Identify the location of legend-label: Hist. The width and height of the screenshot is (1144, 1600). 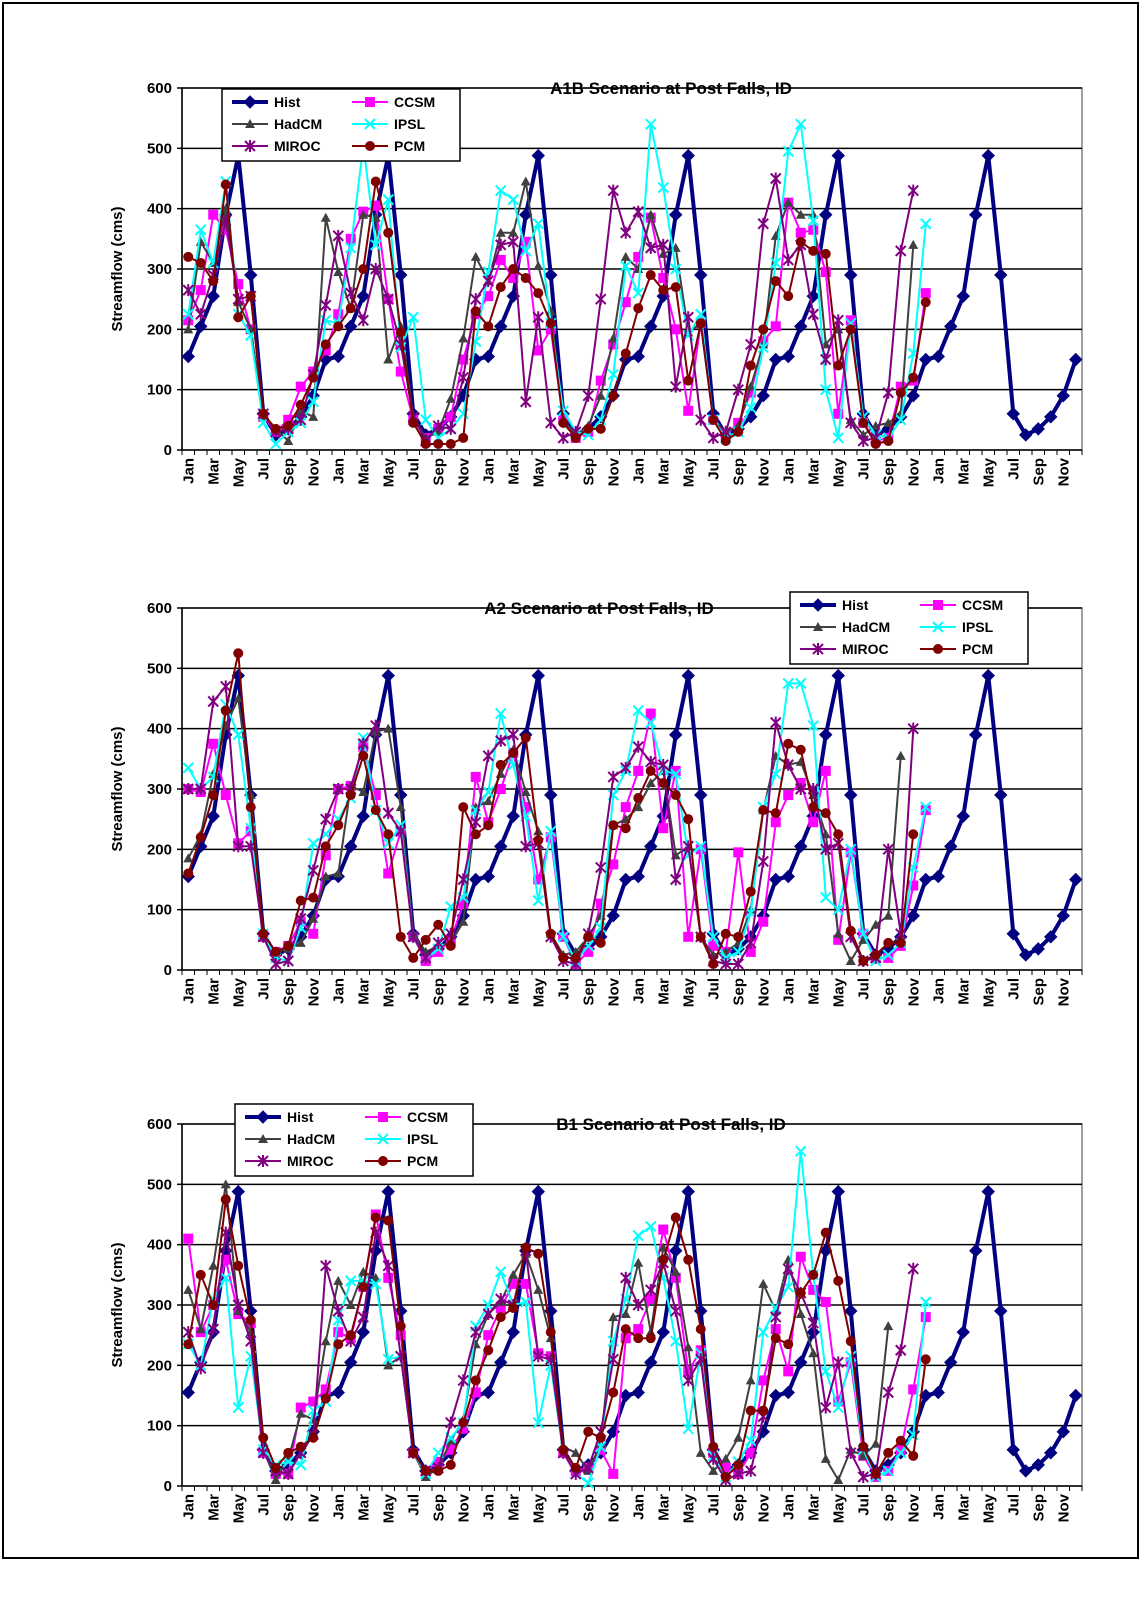
(287, 102).